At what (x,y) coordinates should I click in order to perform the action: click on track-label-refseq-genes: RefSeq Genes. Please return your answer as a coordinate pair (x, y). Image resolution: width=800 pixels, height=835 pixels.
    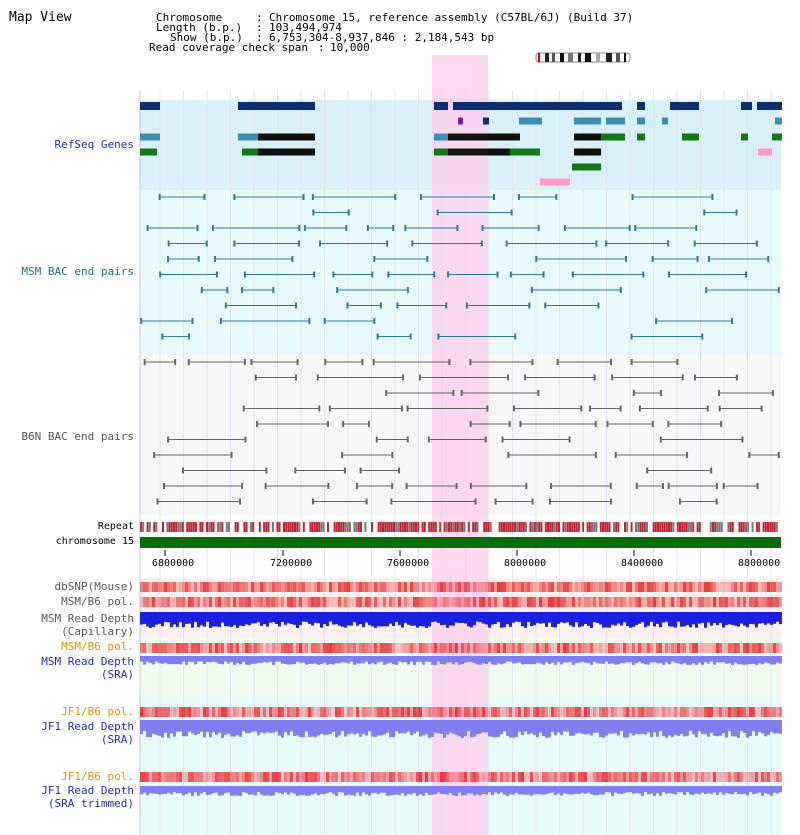
    Looking at the image, I should click on (94, 144).